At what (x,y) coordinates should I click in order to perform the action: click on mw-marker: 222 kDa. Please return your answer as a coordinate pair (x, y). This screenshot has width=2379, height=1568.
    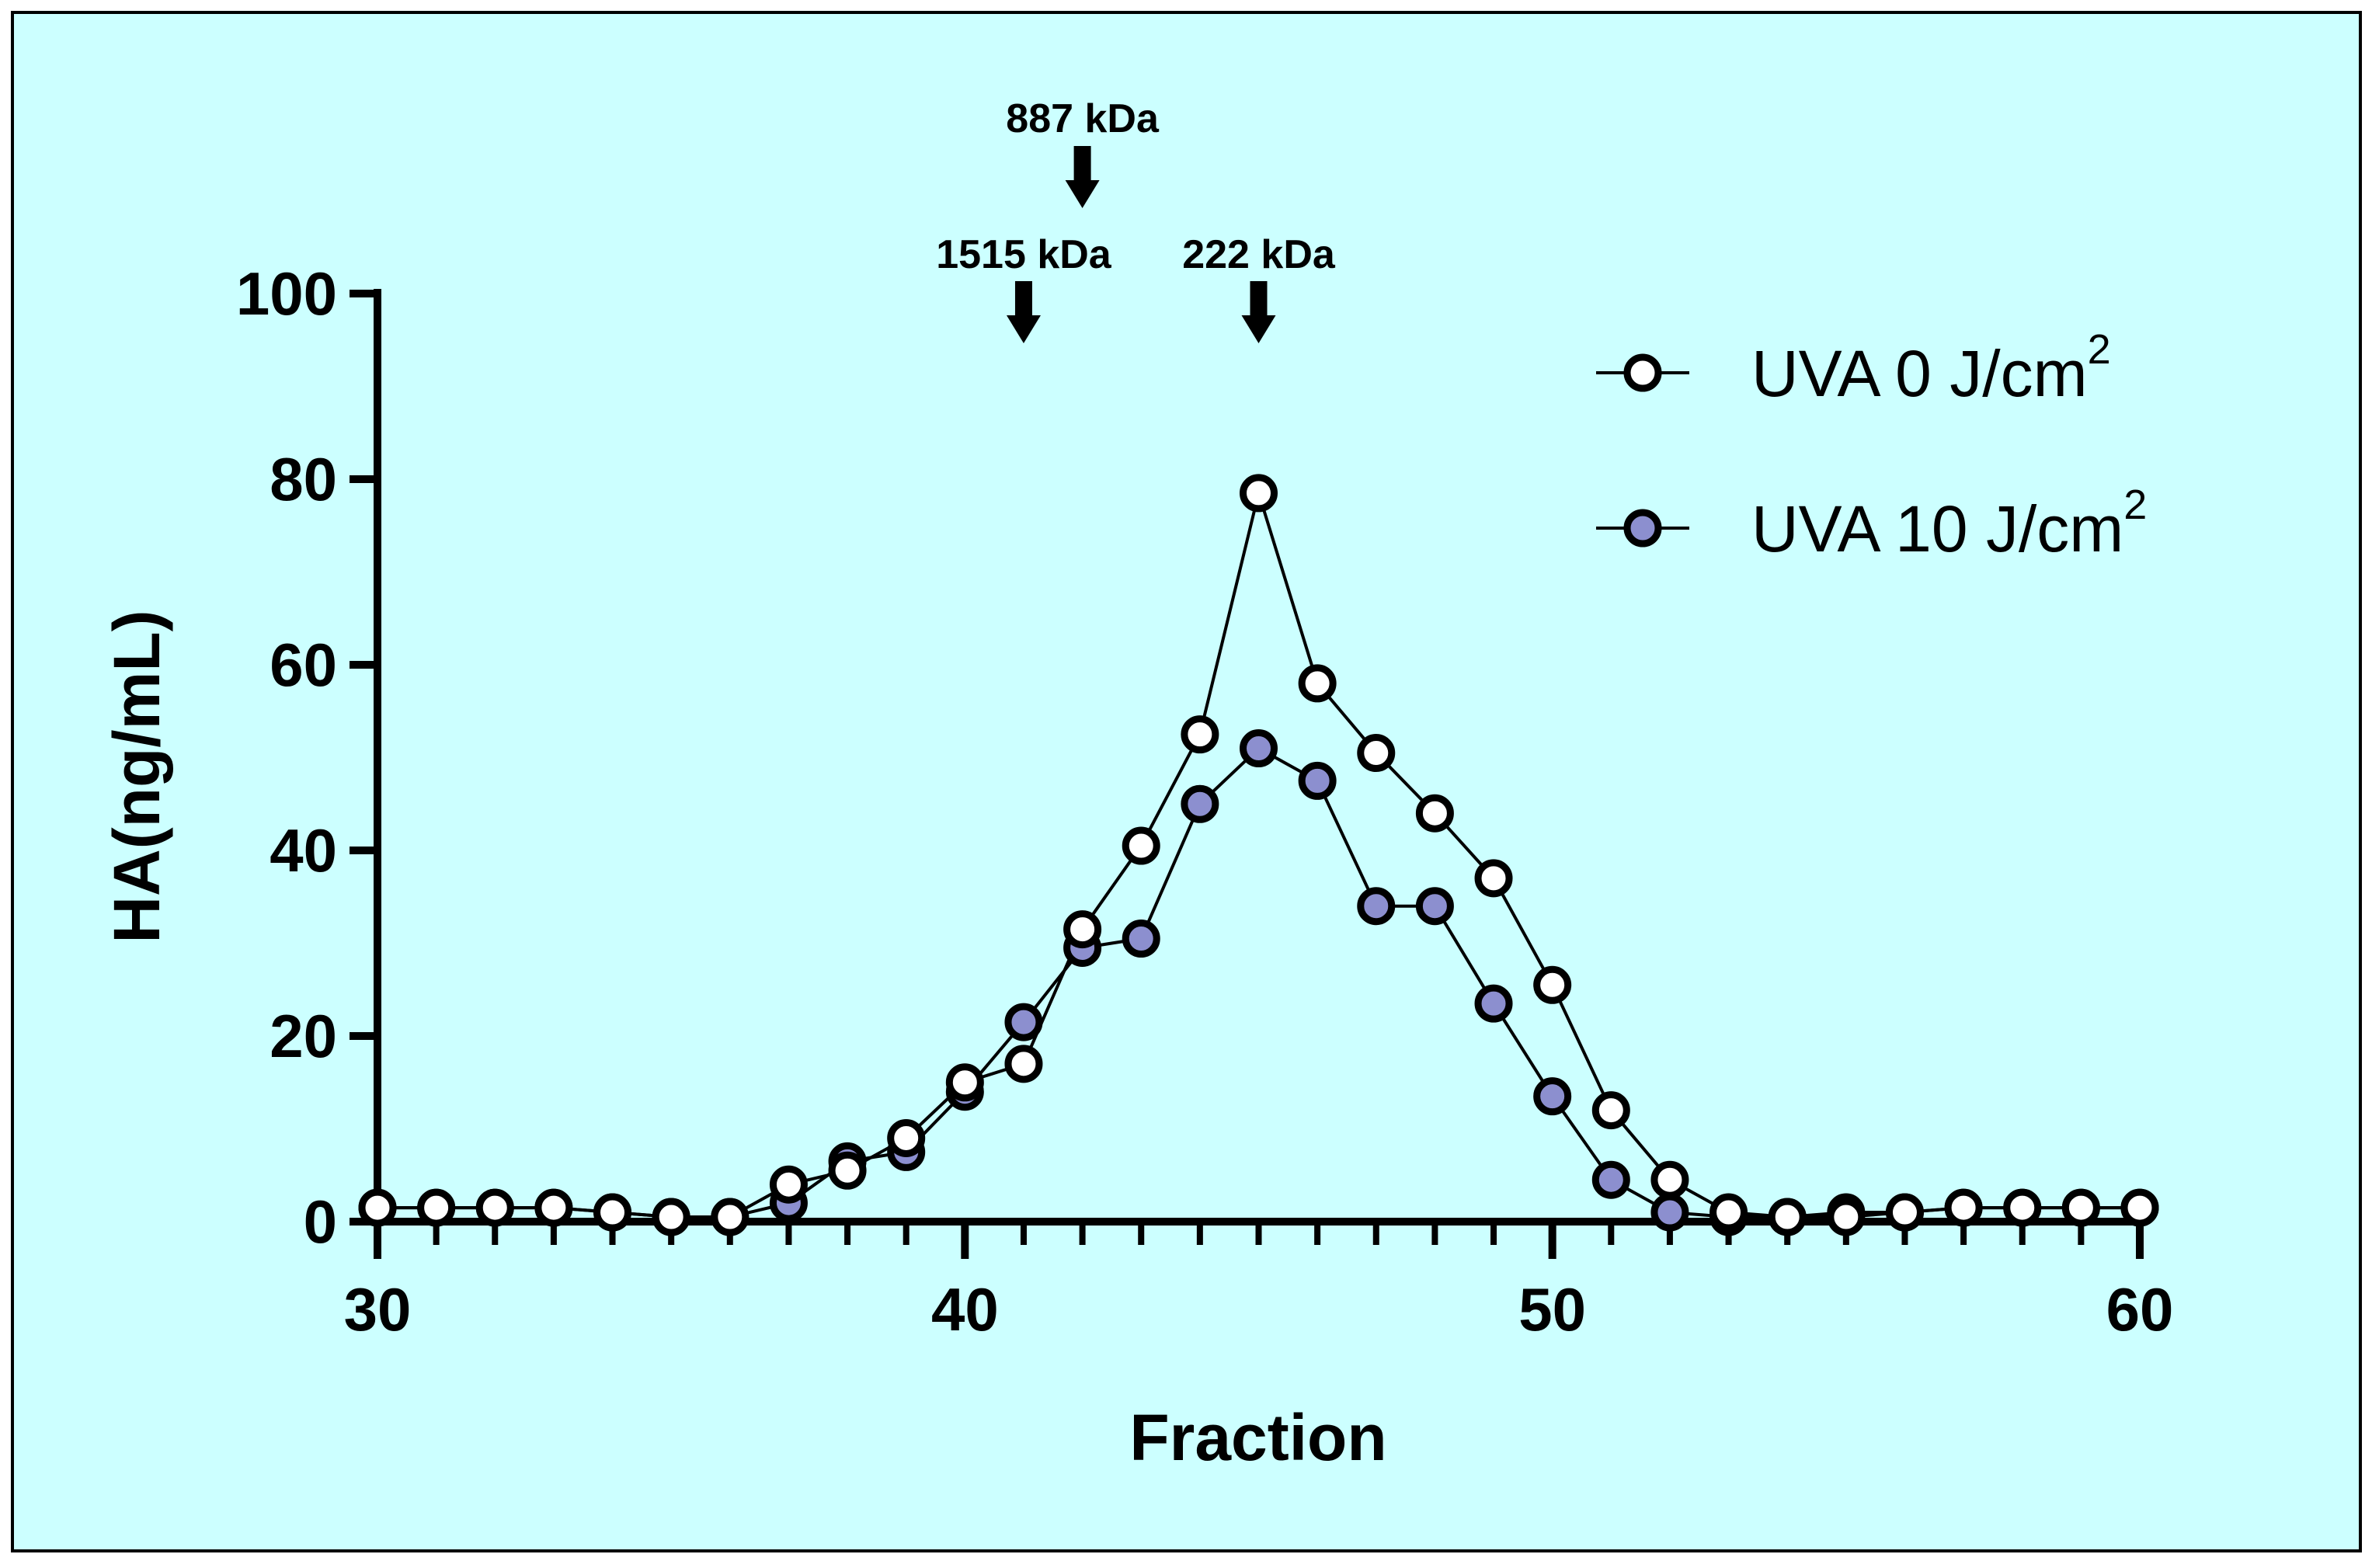
    Looking at the image, I should click on (1259, 287).